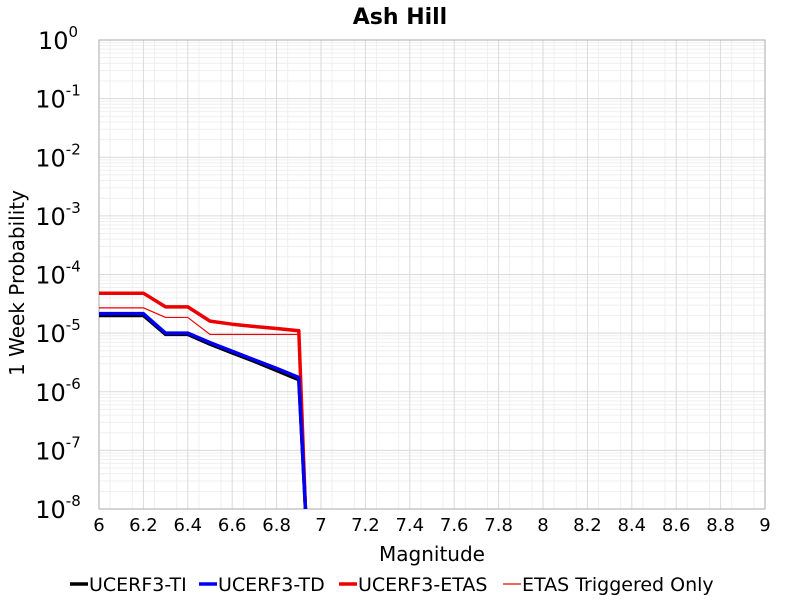 Image resolution: width=800 pixels, height=600 pixels. I want to click on x-tick-label: 8, so click(542, 525).